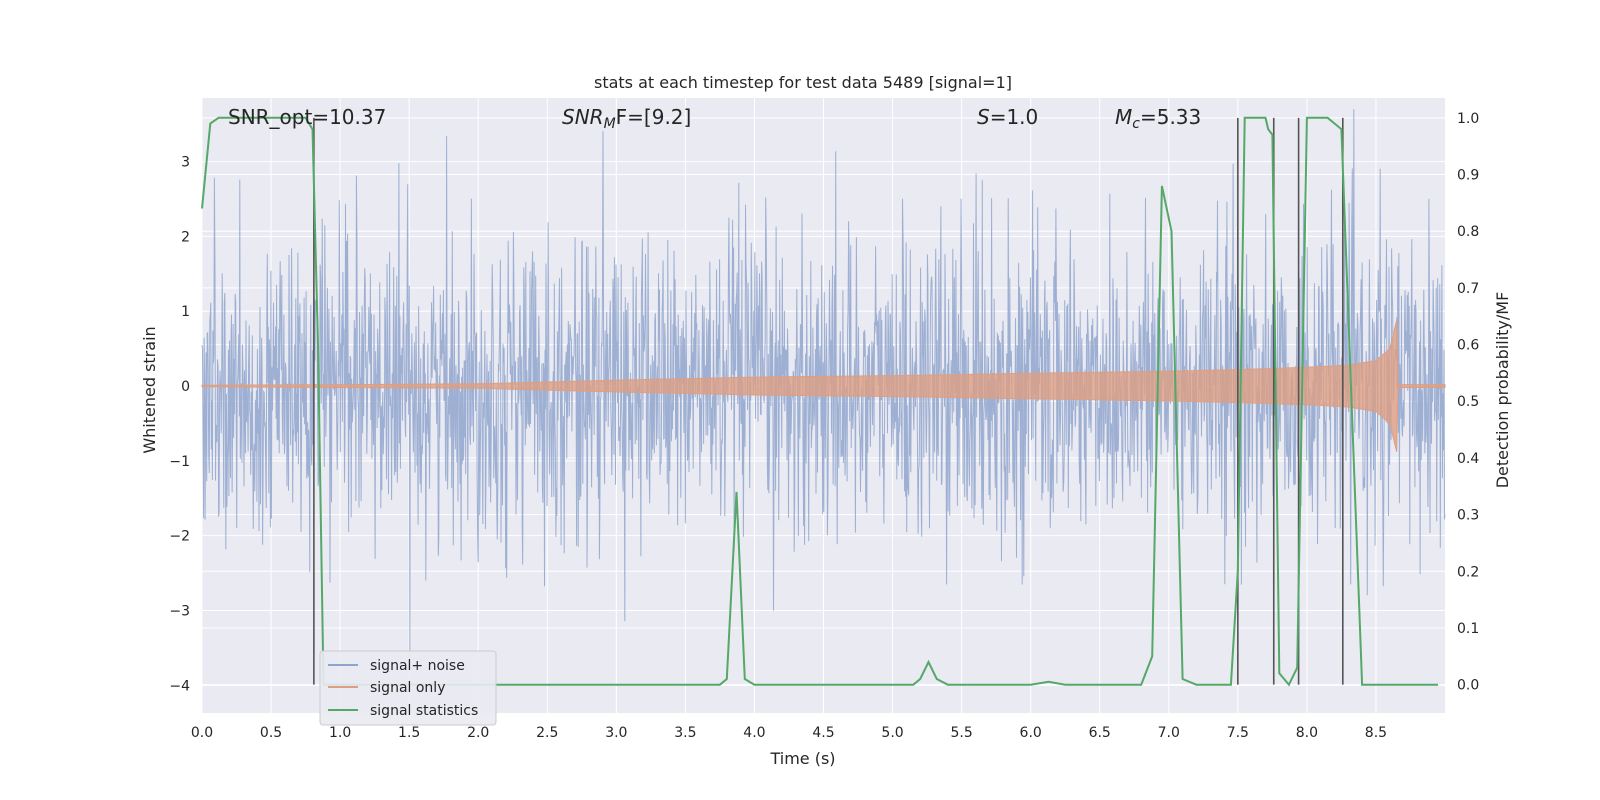 The image size is (1600, 800). What do you see at coordinates (802, 758) in the screenshot?
I see `x-axis-label: Time (s)` at bounding box center [802, 758].